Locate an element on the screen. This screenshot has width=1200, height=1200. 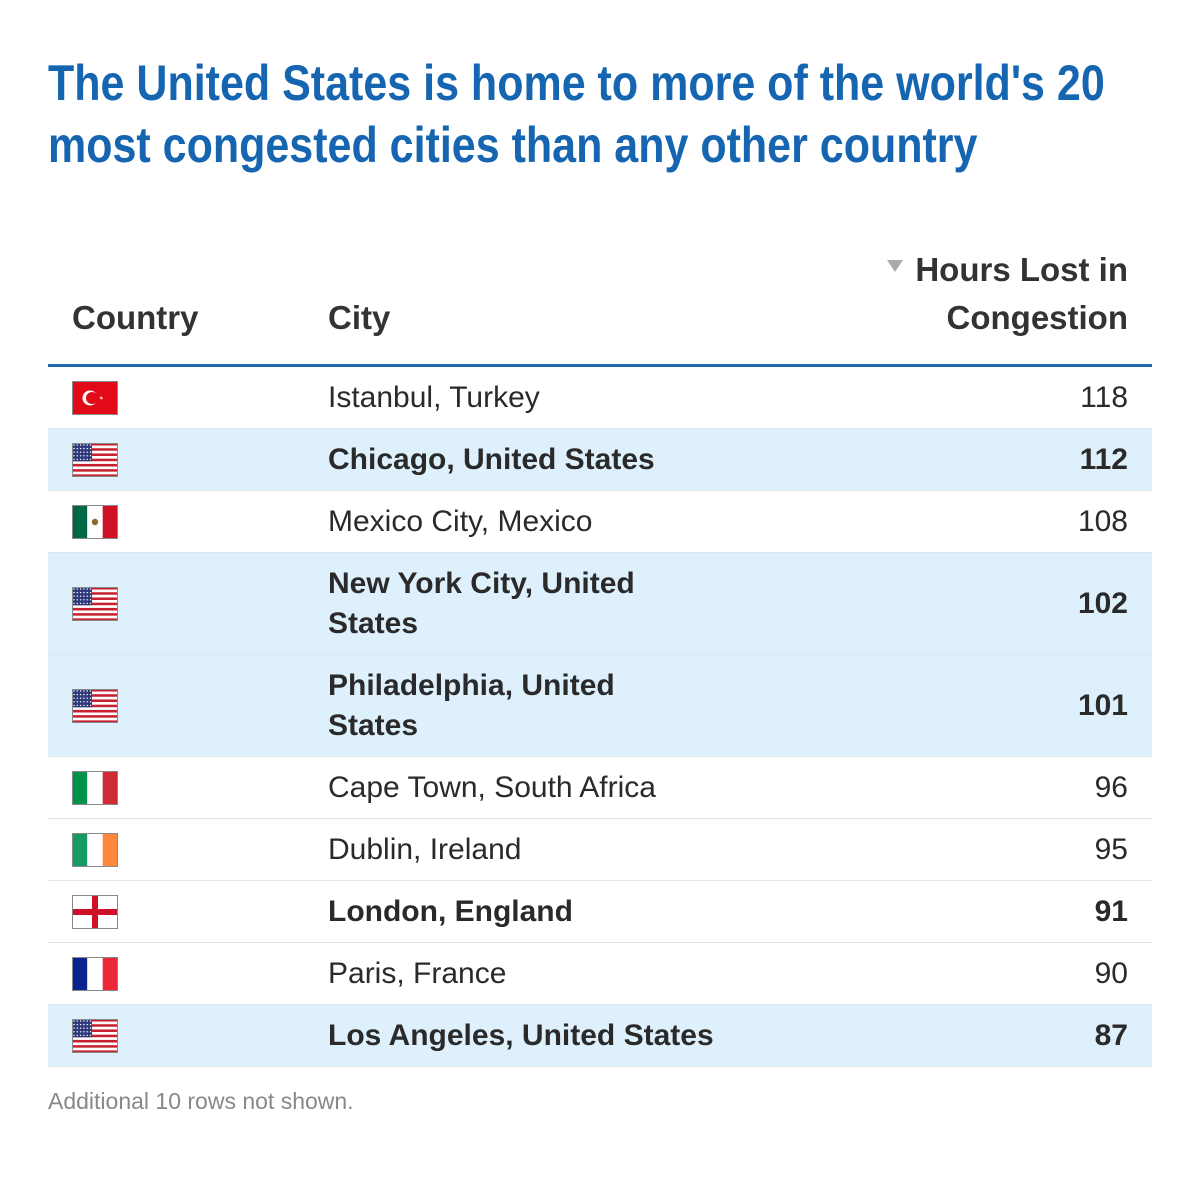
england-flag-icon is located at coordinates (95, 911).